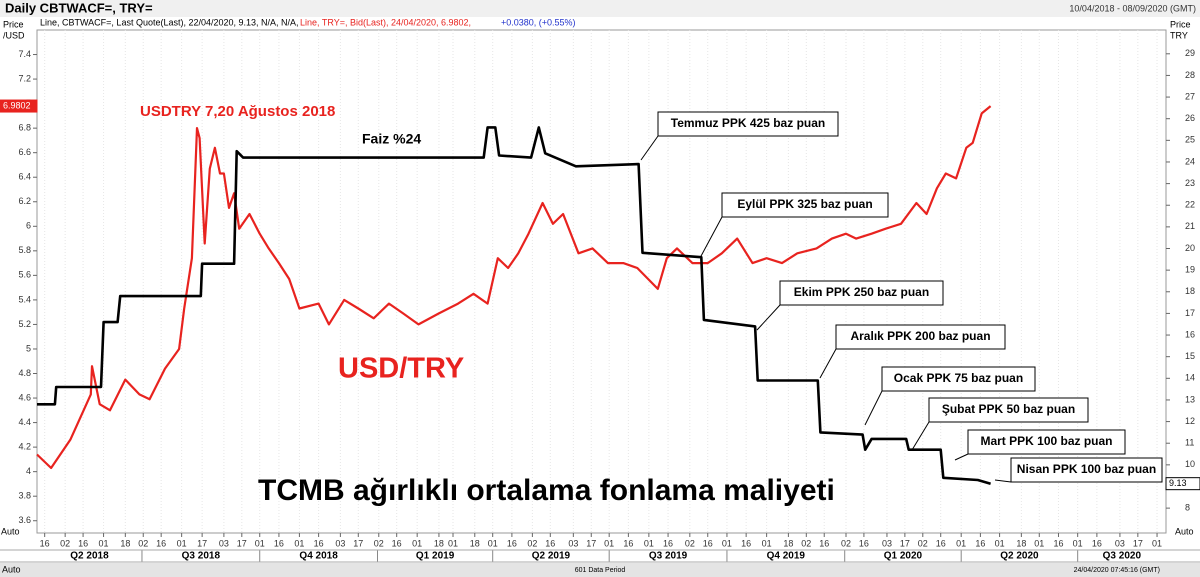 The image size is (1200, 577). I want to click on y-axis-label: /USD, so click(14, 35).